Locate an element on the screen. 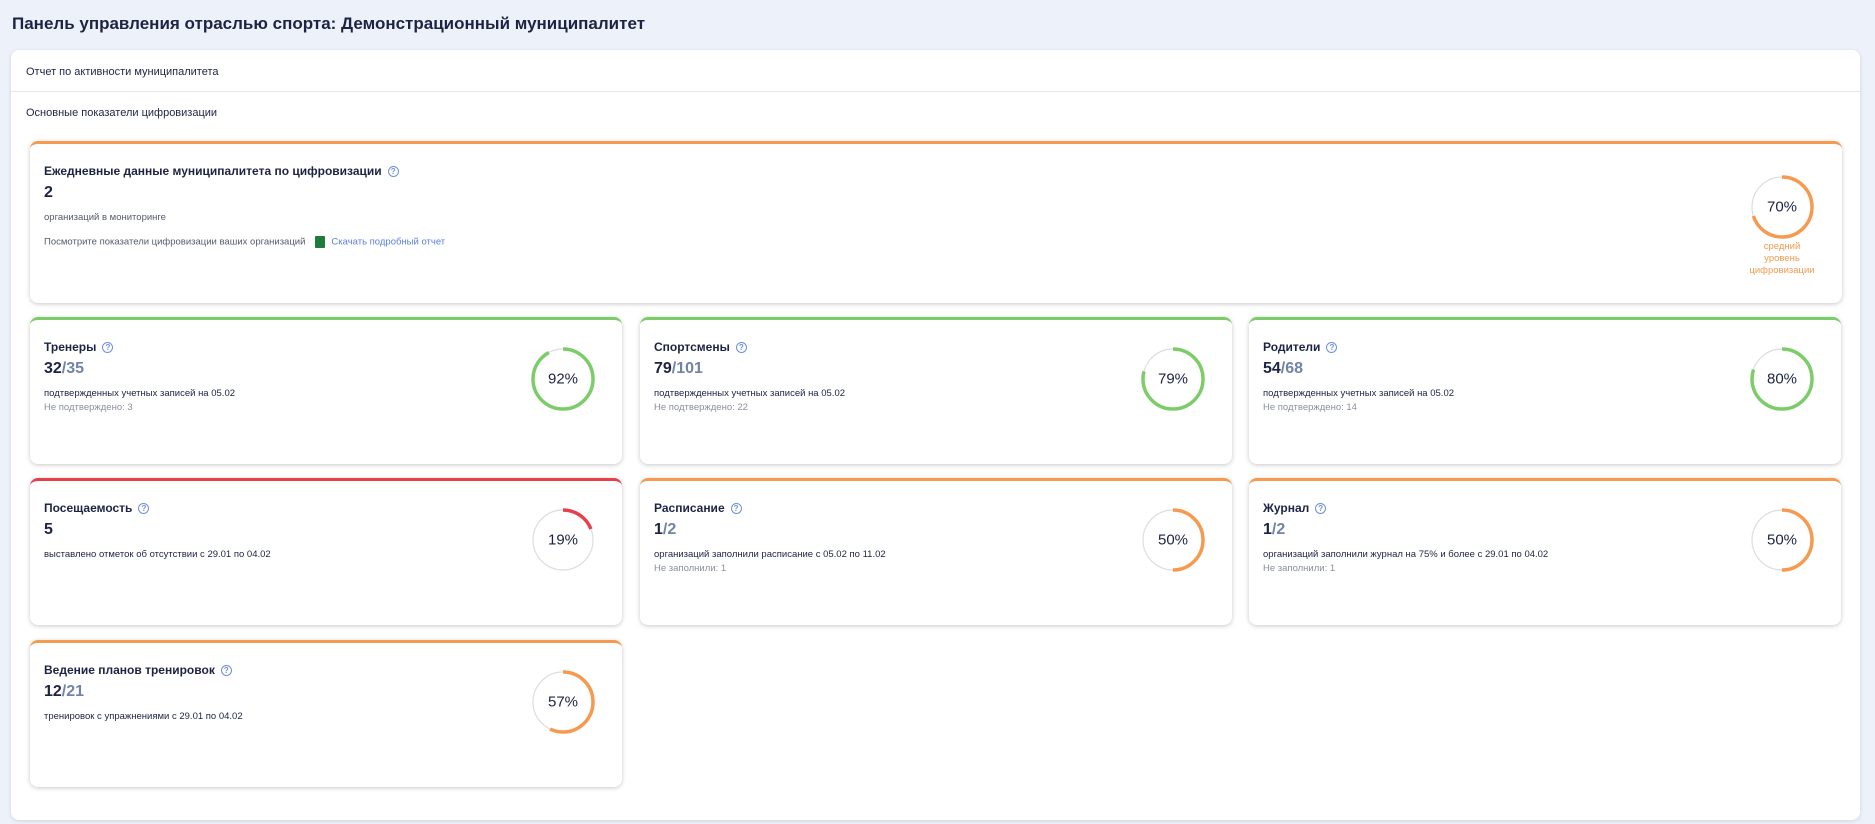 The height and width of the screenshot is (824, 1875). divider is located at coordinates (935, 91).